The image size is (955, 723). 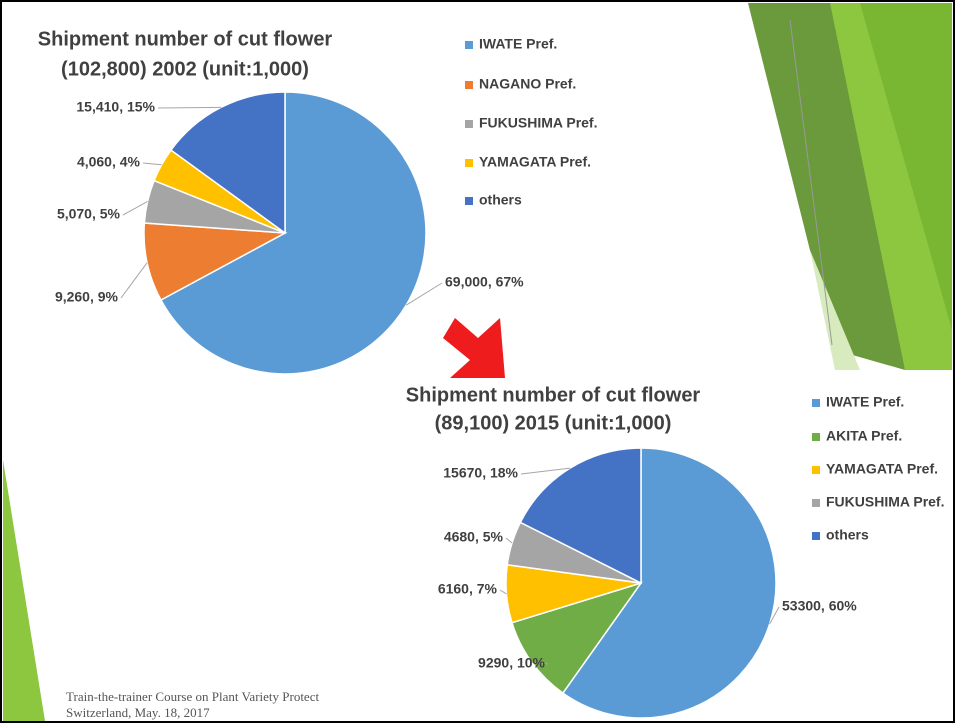 What do you see at coordinates (24, 590) in the screenshot?
I see `decor-left` at bounding box center [24, 590].